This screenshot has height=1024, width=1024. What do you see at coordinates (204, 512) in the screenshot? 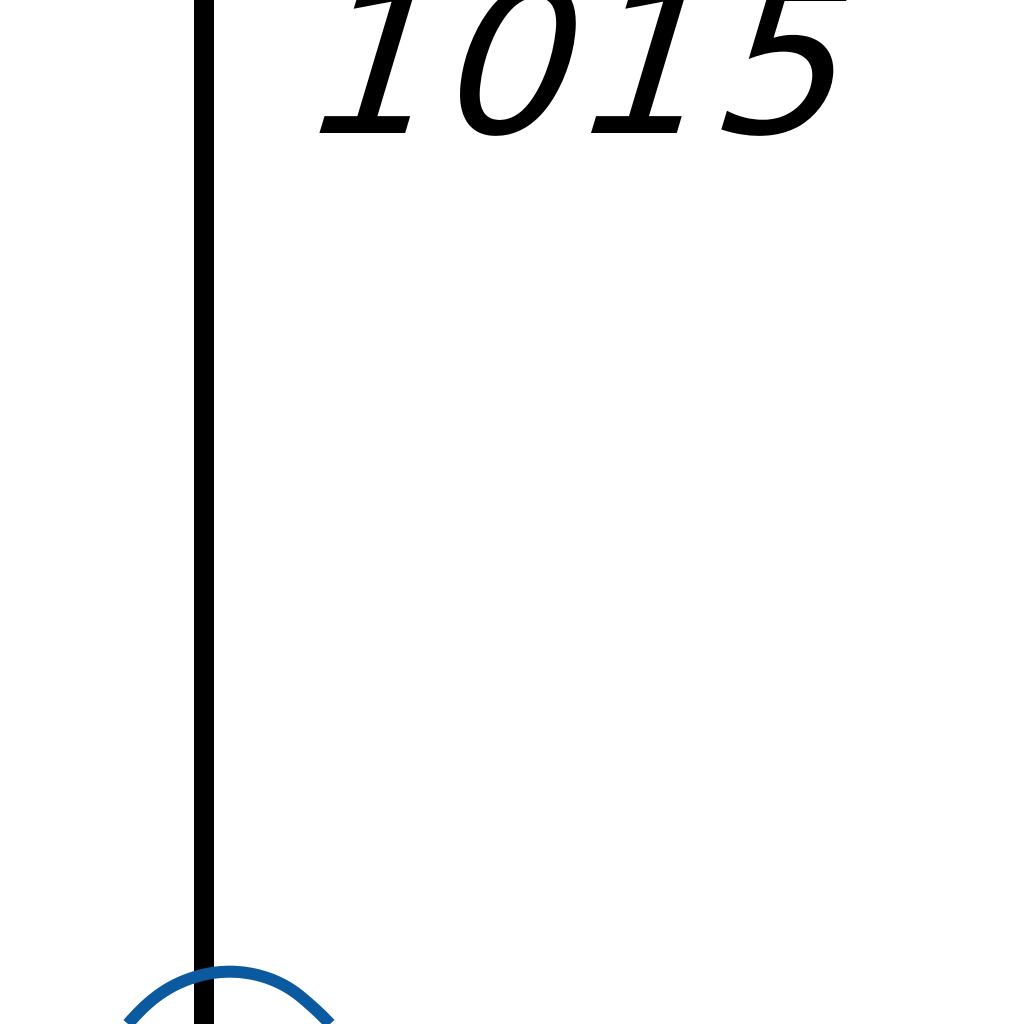
I see `vertical-line` at bounding box center [204, 512].